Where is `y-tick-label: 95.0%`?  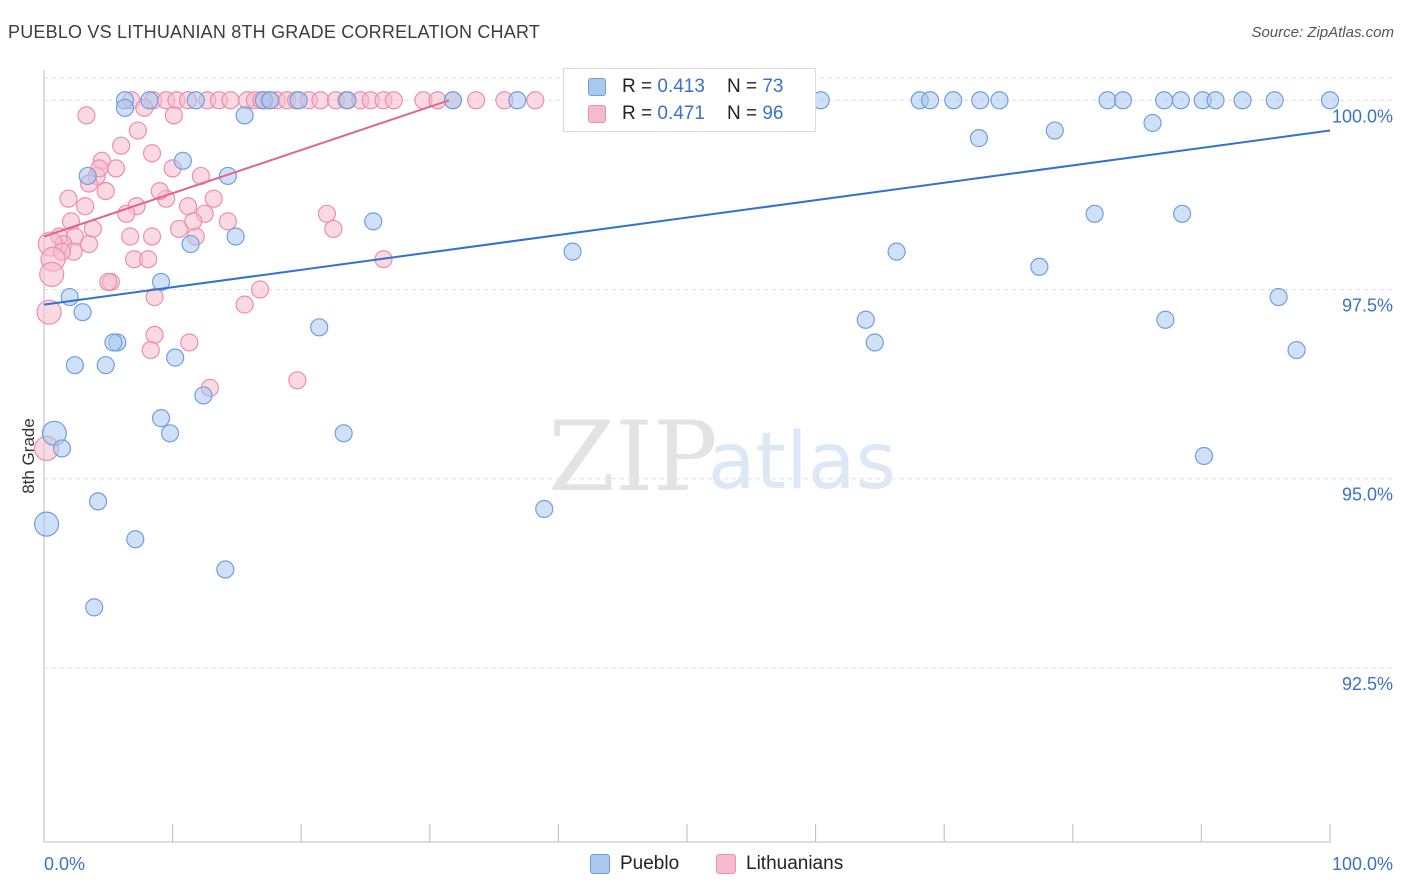 y-tick-label: 95.0% is located at coordinates (1367, 495).